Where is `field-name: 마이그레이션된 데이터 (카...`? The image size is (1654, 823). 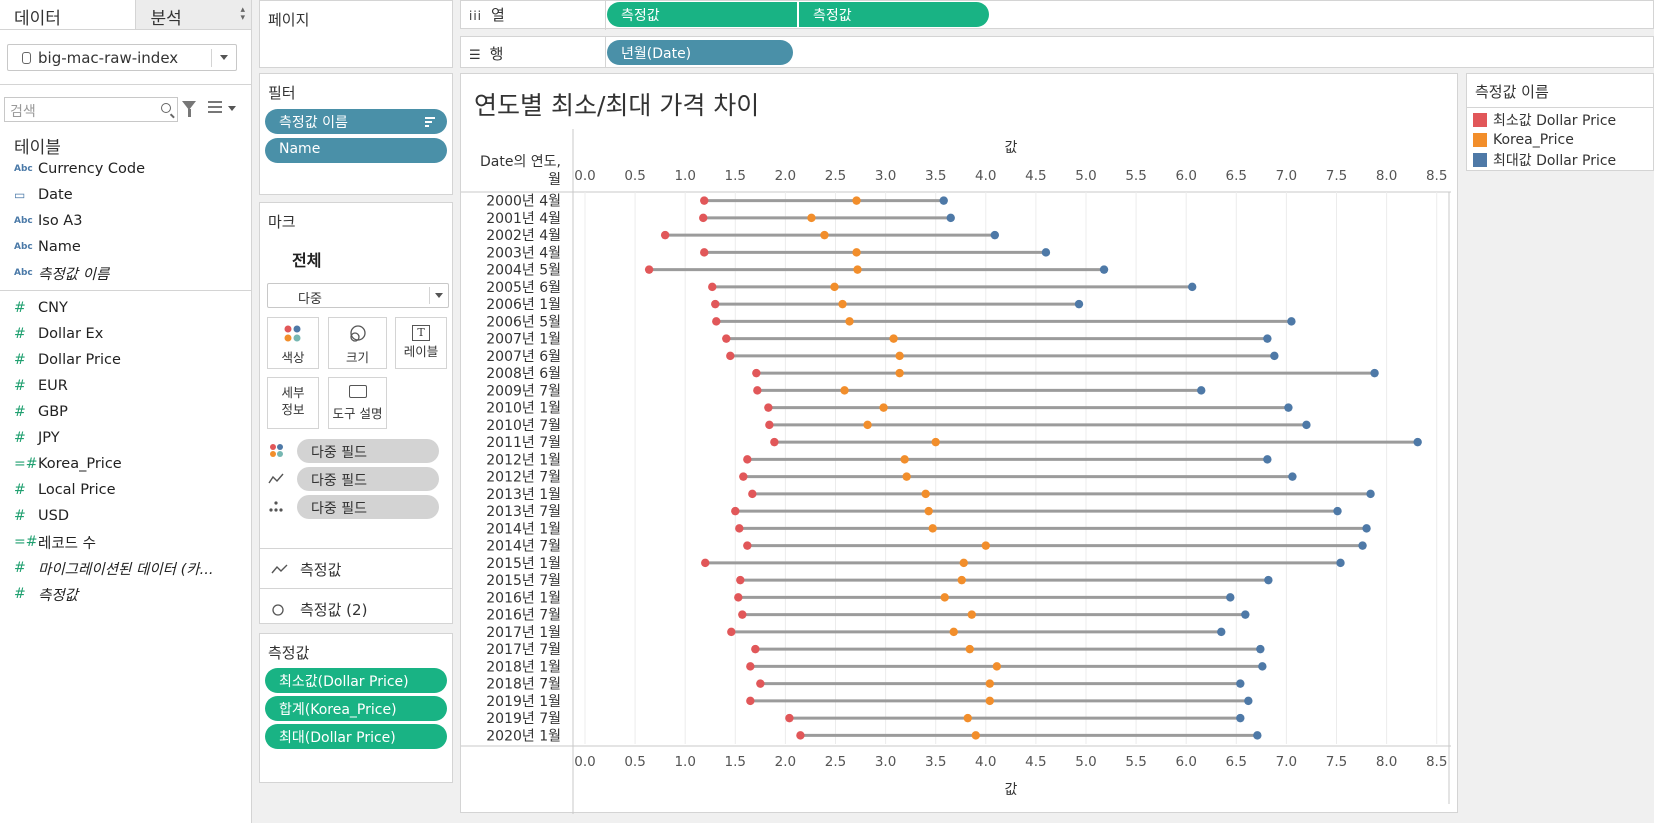
field-name: 마이그레이션된 데이터 (카... is located at coordinates (126, 569).